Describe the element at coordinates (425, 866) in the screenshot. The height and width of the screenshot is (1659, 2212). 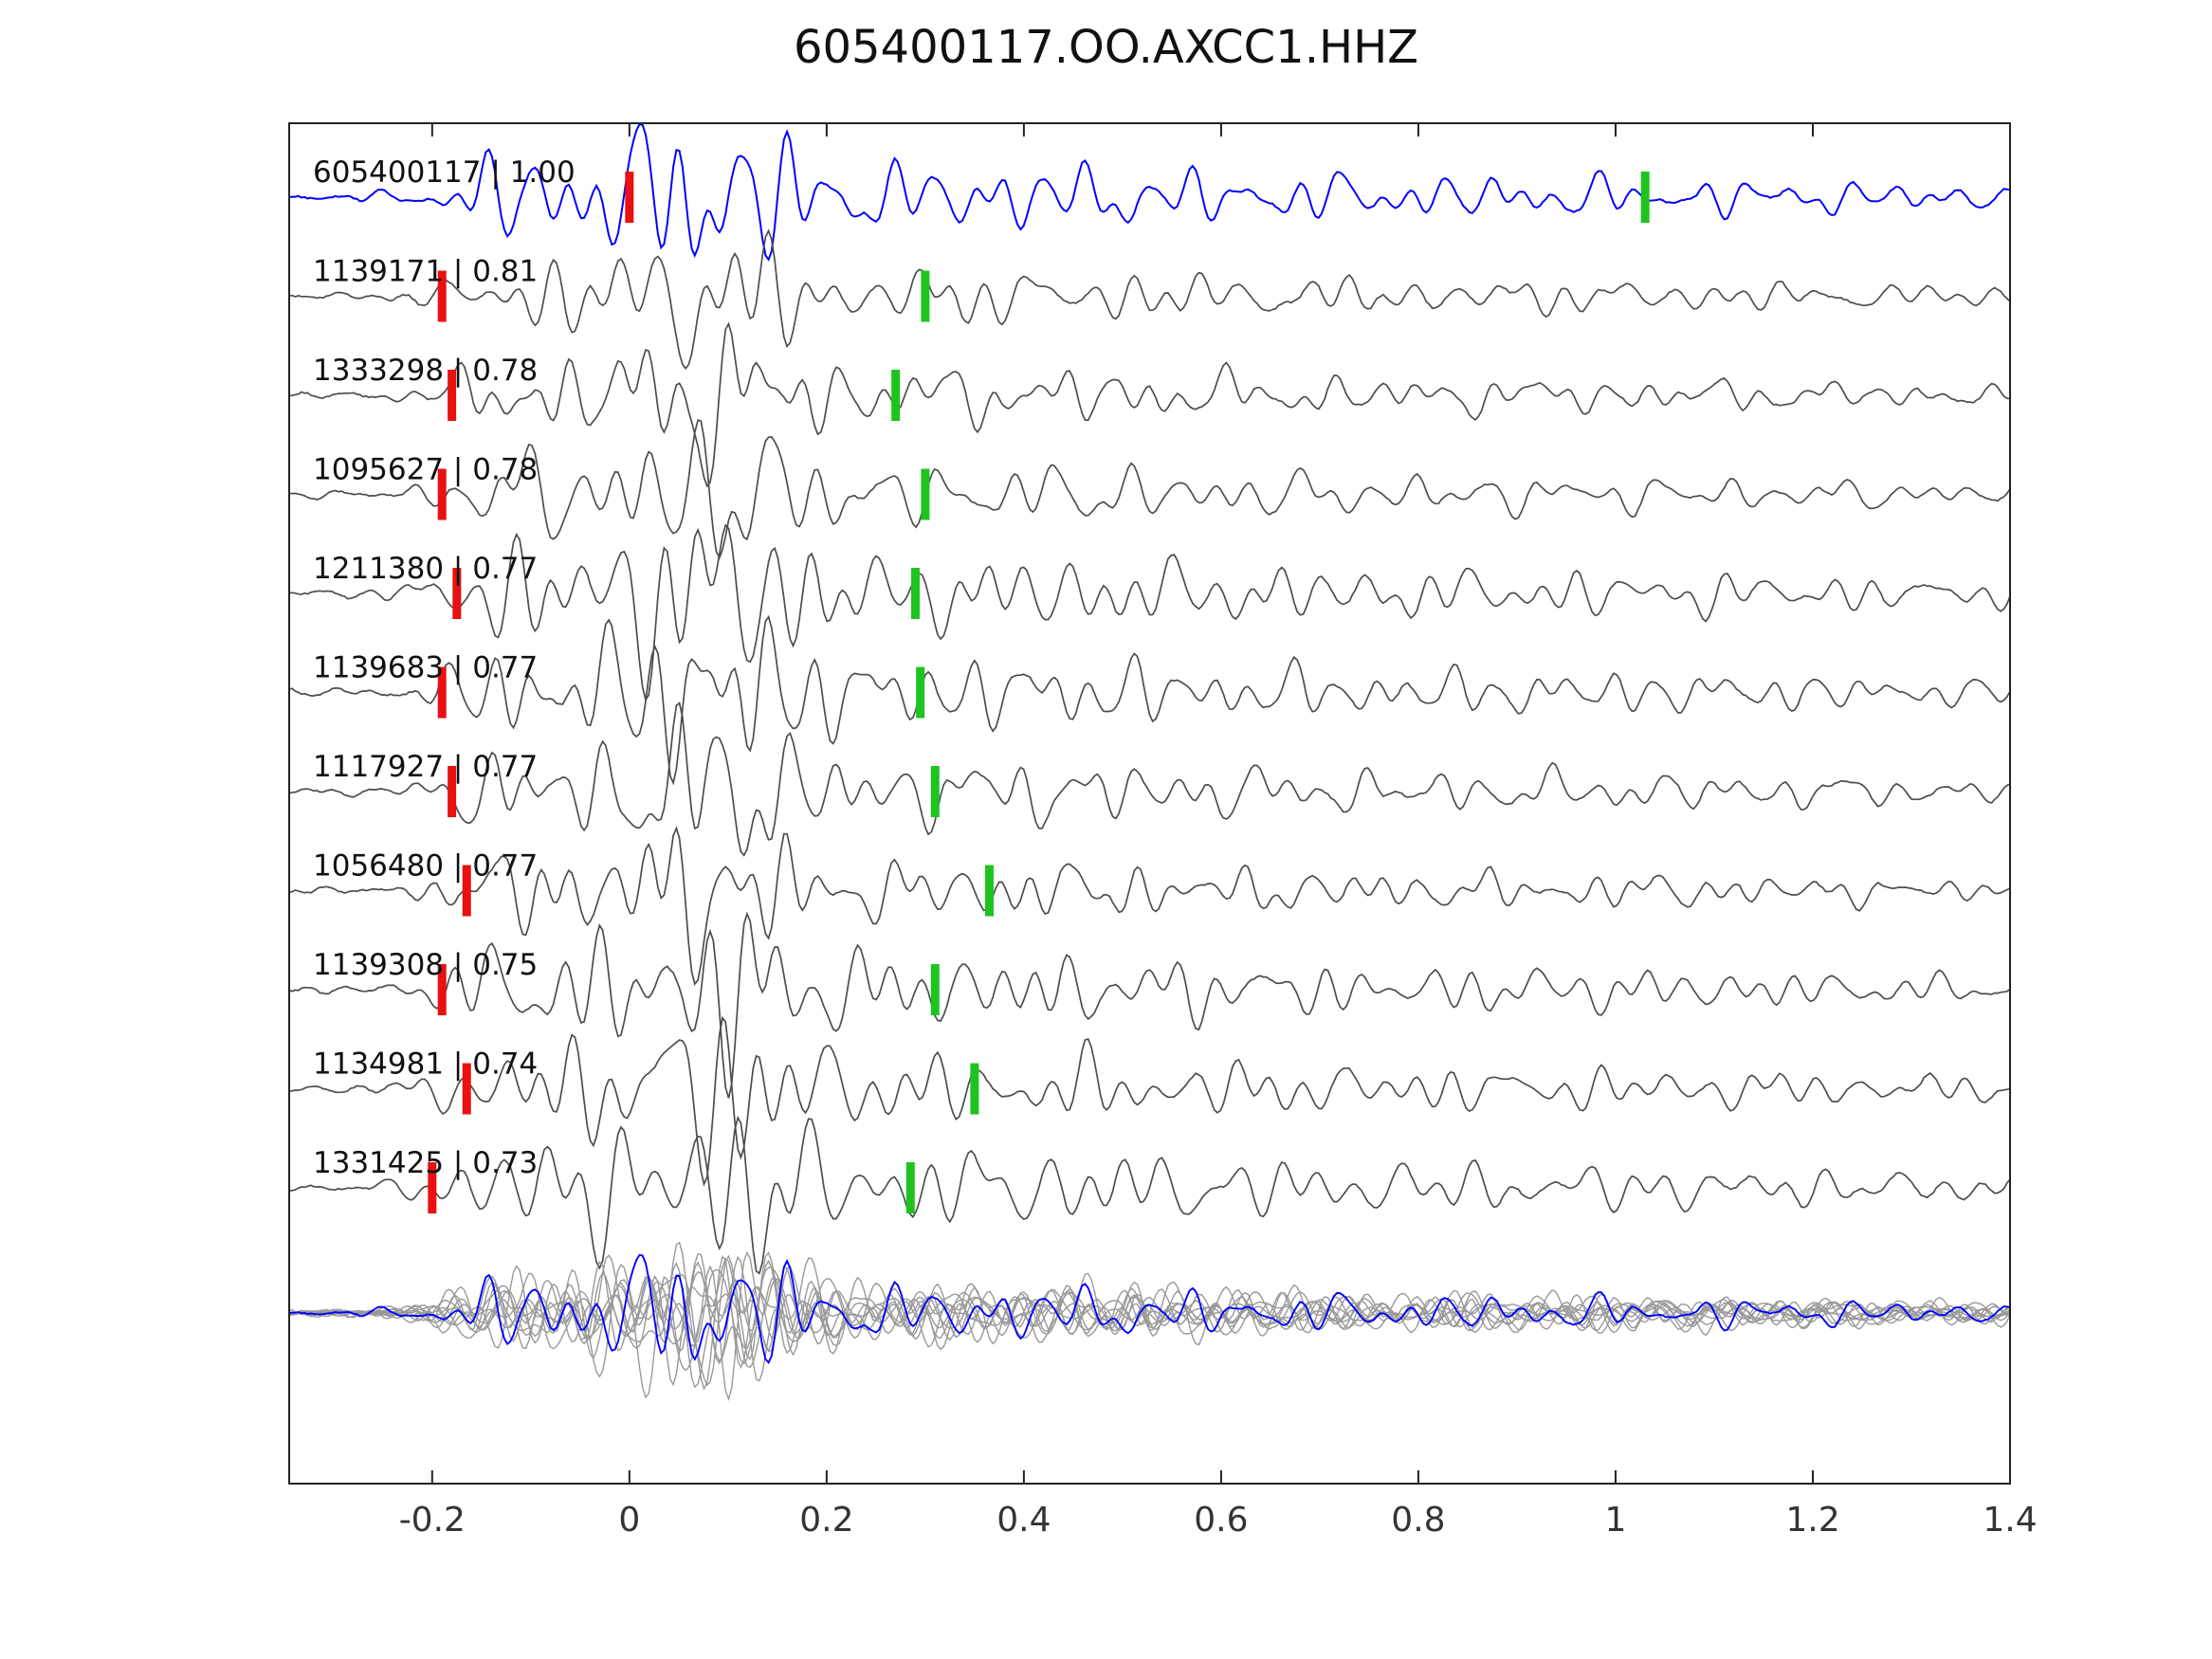
I see `trace-label: 1056480 | 0.77` at that location.